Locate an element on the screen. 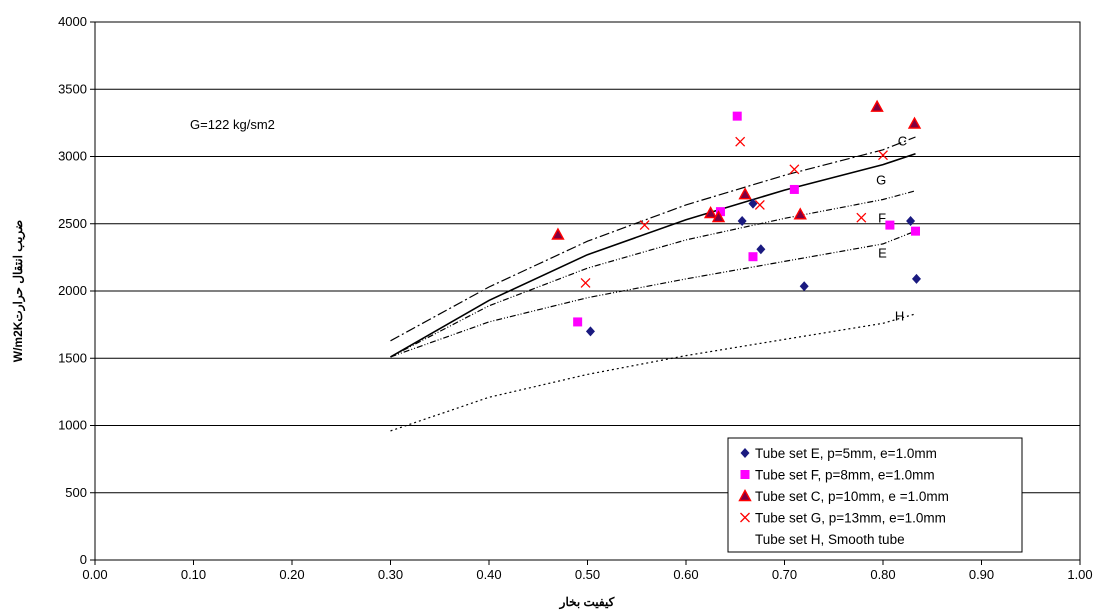  y-tick-label: 3500 is located at coordinates (72, 88).